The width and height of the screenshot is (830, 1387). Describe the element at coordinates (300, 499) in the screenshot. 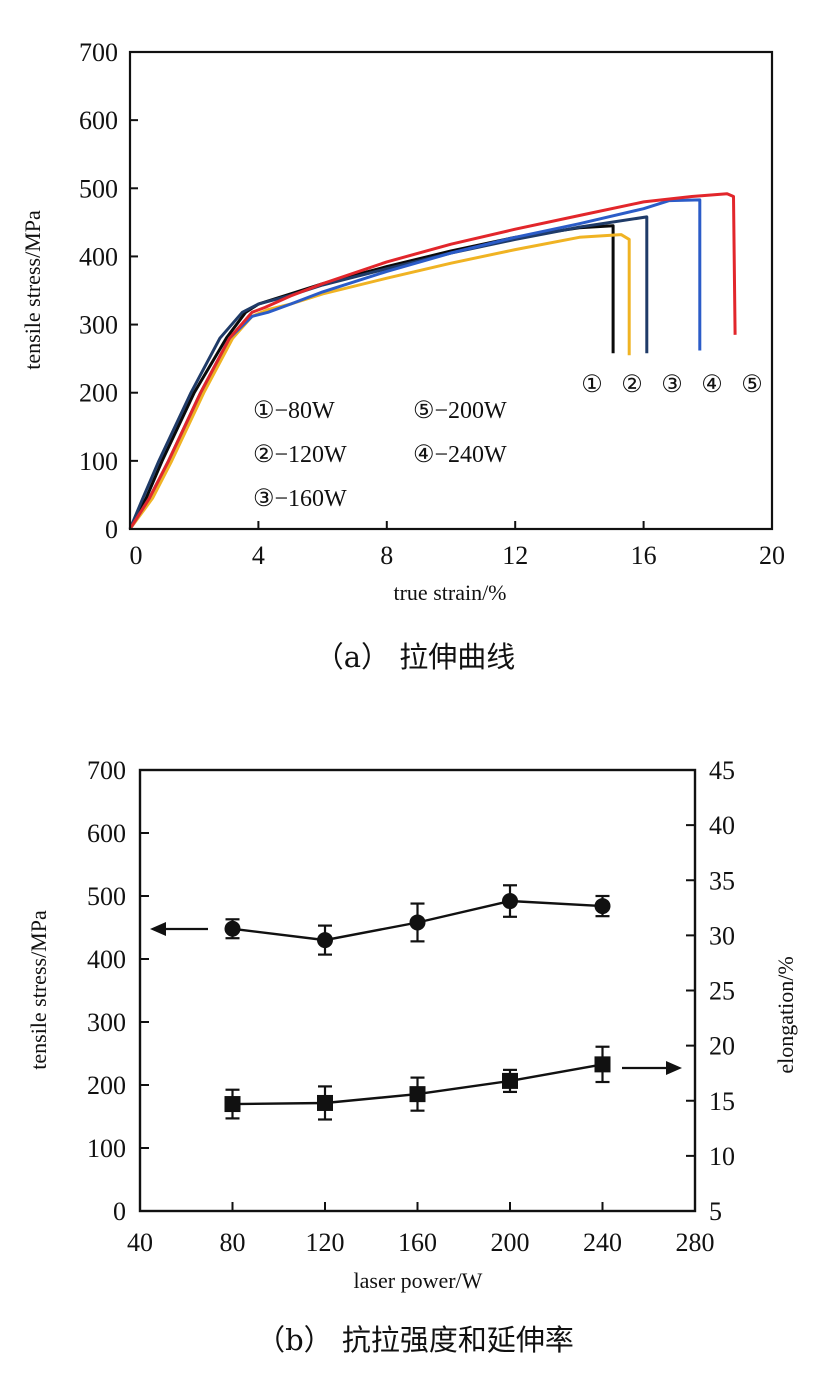

I see `legend-entry-3: ③−160W` at that location.